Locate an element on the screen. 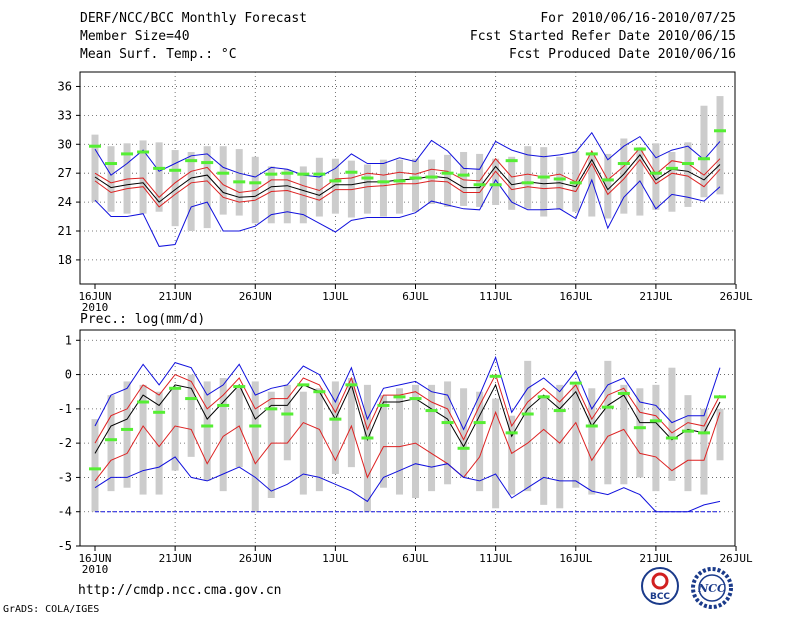 Image resolution: width=800 pixels, height=618 pixels. prec-inner-upper-line is located at coordinates (407, 408).